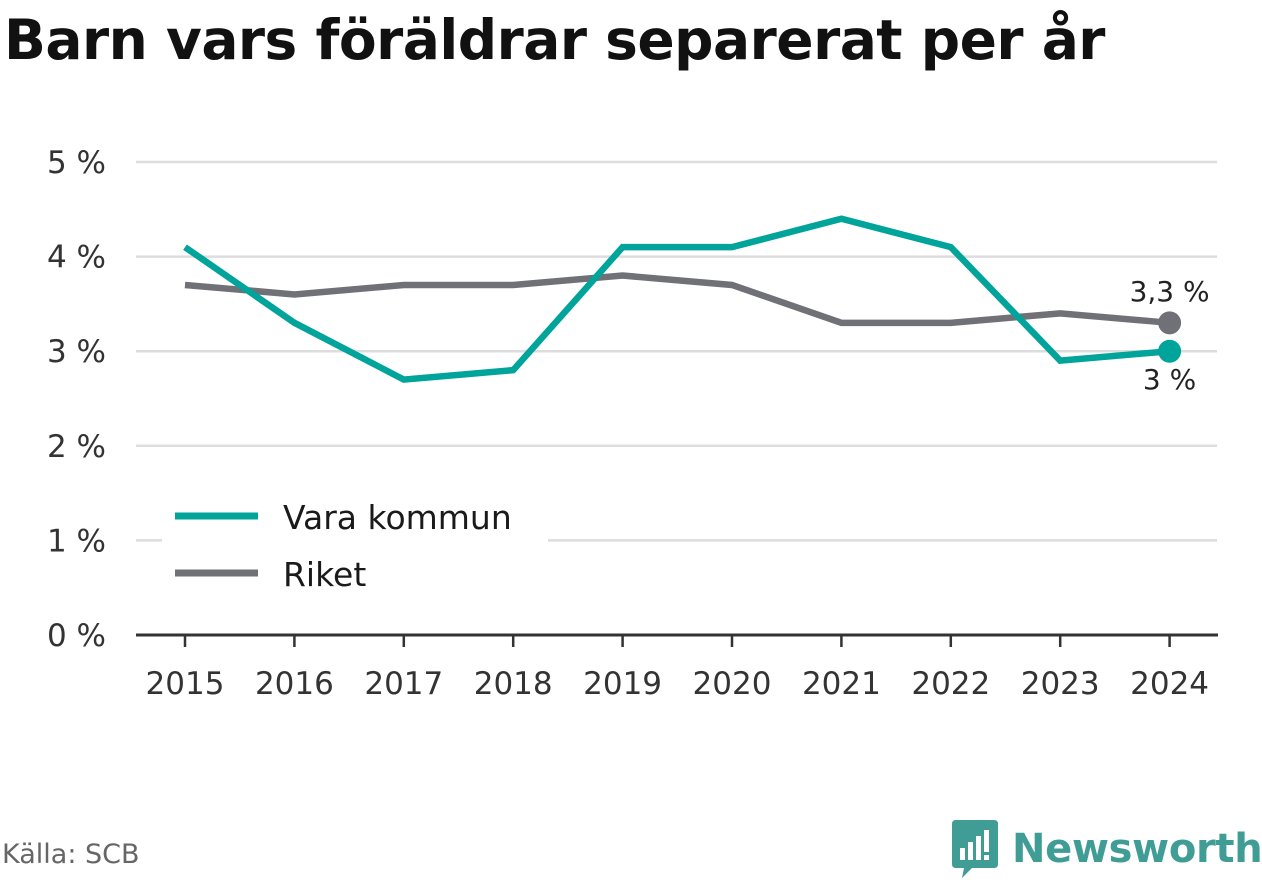 The height and width of the screenshot is (880, 1262). Describe the element at coordinates (513, 684) in the screenshot. I see `x-tick-label: 2018` at that location.